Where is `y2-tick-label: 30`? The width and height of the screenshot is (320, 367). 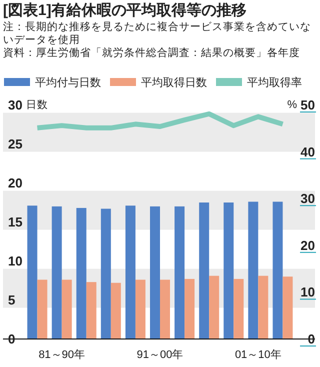 y2-tick-label: 30 is located at coordinates (307, 198).